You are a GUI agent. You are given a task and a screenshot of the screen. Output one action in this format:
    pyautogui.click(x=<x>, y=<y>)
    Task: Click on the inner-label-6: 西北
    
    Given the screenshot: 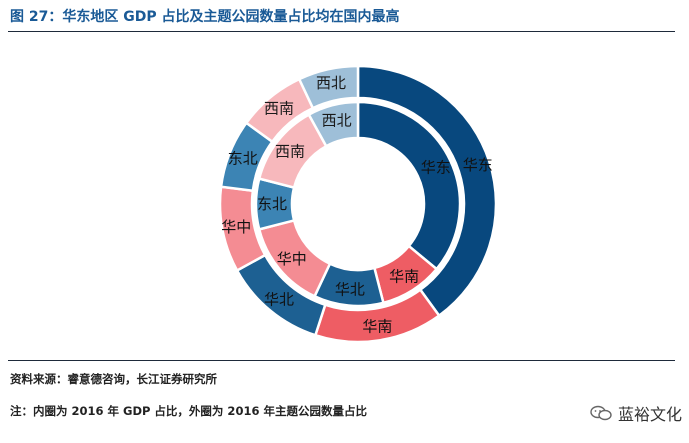 What is the action you would take?
    pyautogui.click(x=337, y=121)
    